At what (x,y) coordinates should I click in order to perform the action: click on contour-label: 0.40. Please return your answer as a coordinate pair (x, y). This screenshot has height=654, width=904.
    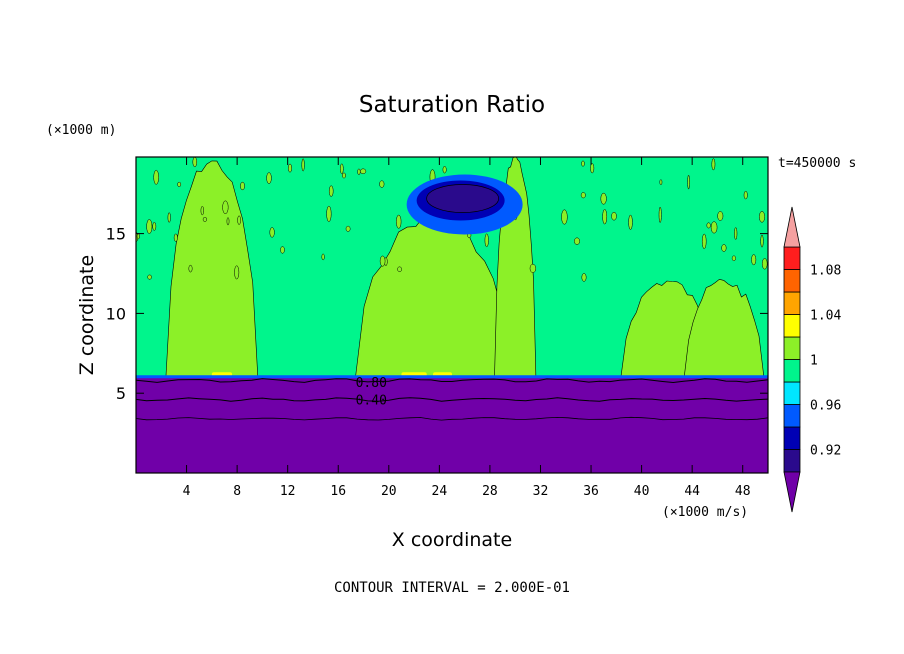
    Looking at the image, I should click on (371, 401).